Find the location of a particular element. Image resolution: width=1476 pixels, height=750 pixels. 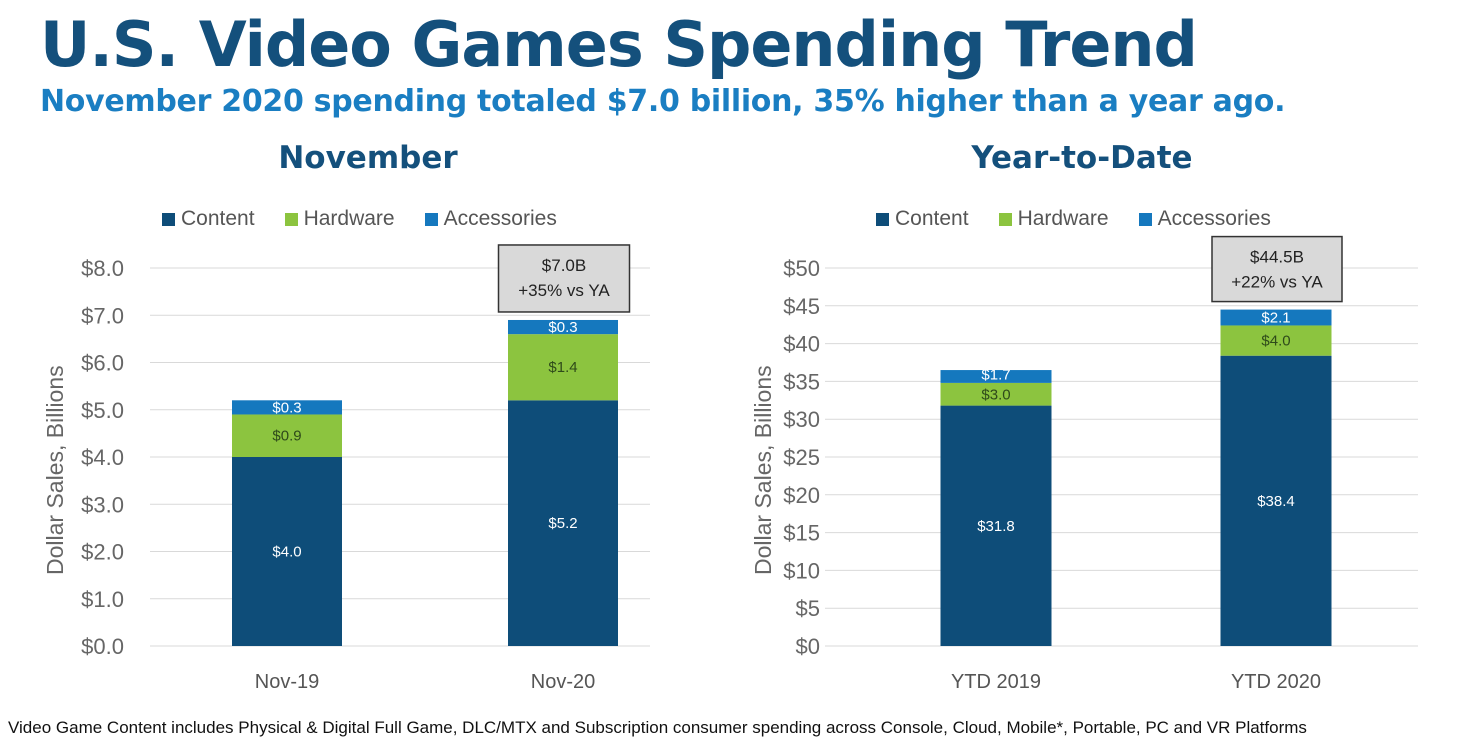

data-label-accessories: $1.7 is located at coordinates (995, 374).